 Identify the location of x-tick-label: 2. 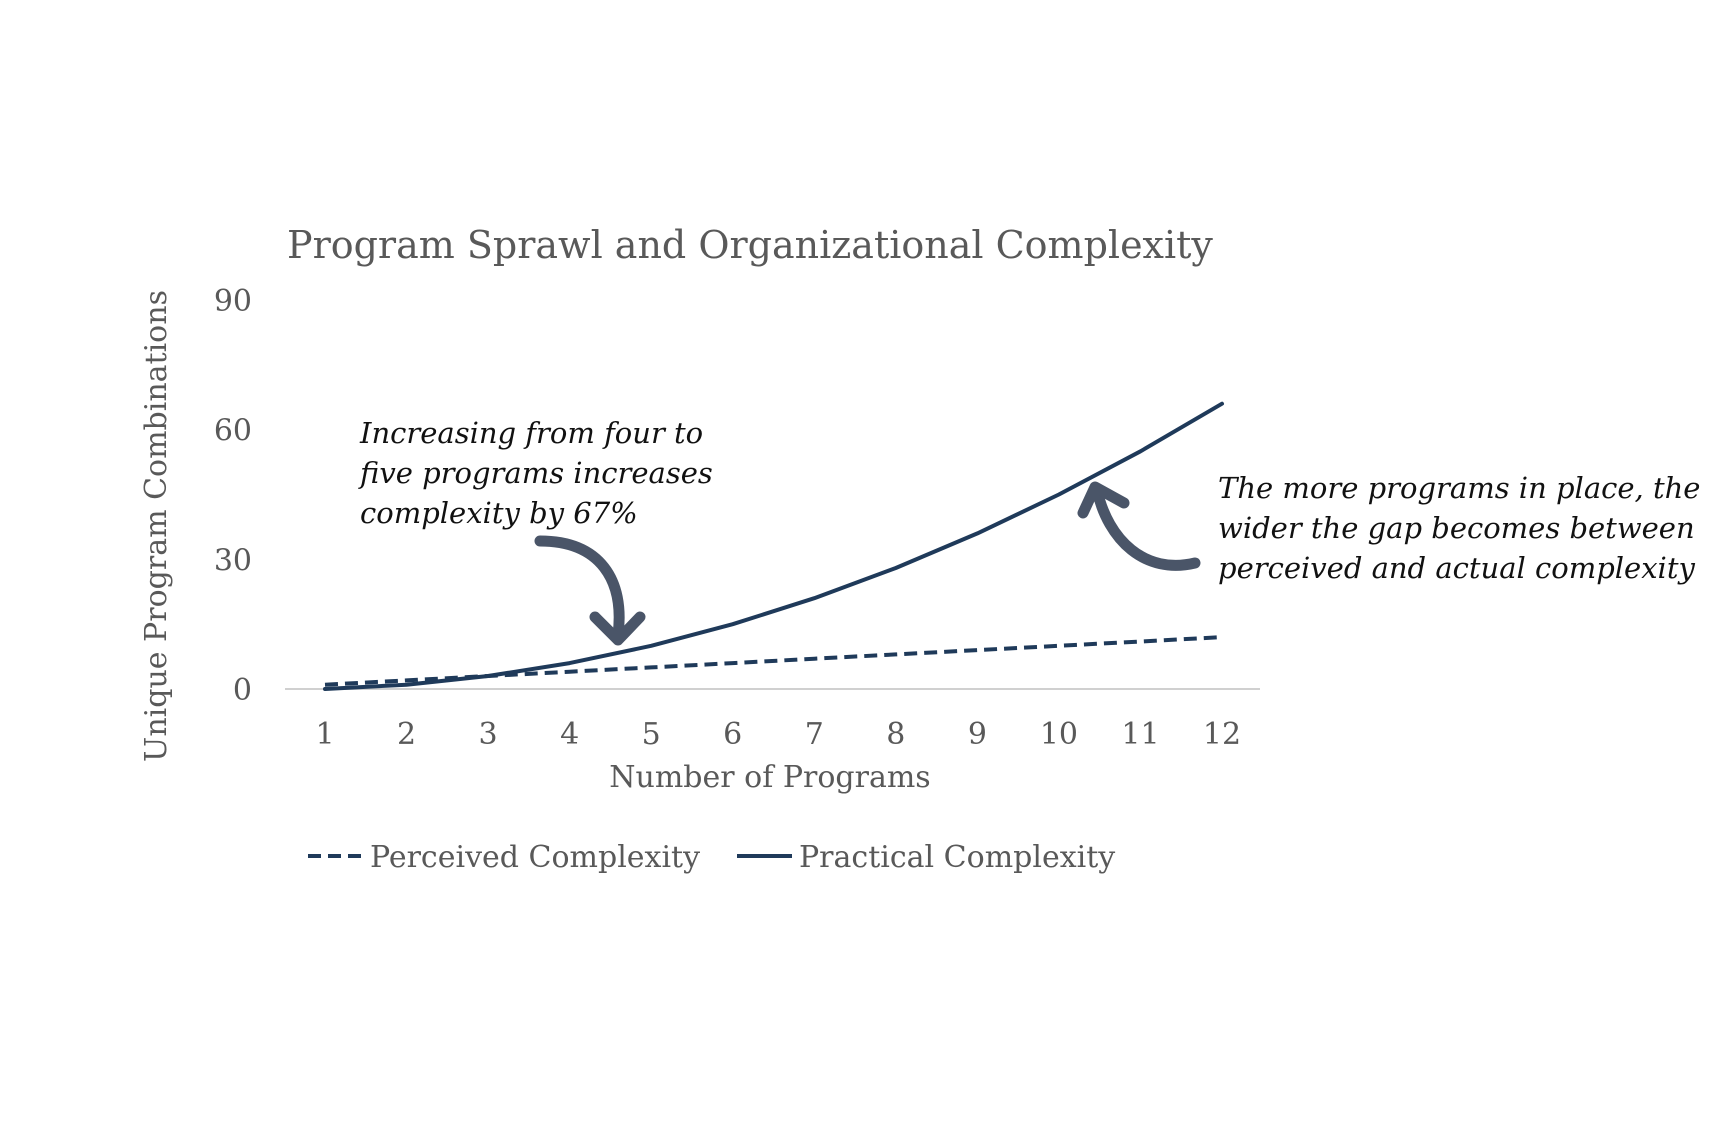
(406, 734).